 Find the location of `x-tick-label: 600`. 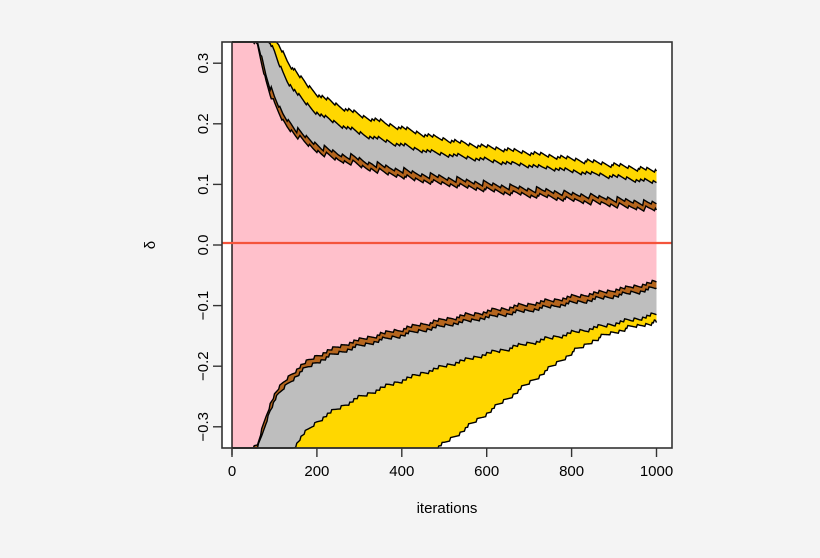

x-tick-label: 600 is located at coordinates (486, 471).